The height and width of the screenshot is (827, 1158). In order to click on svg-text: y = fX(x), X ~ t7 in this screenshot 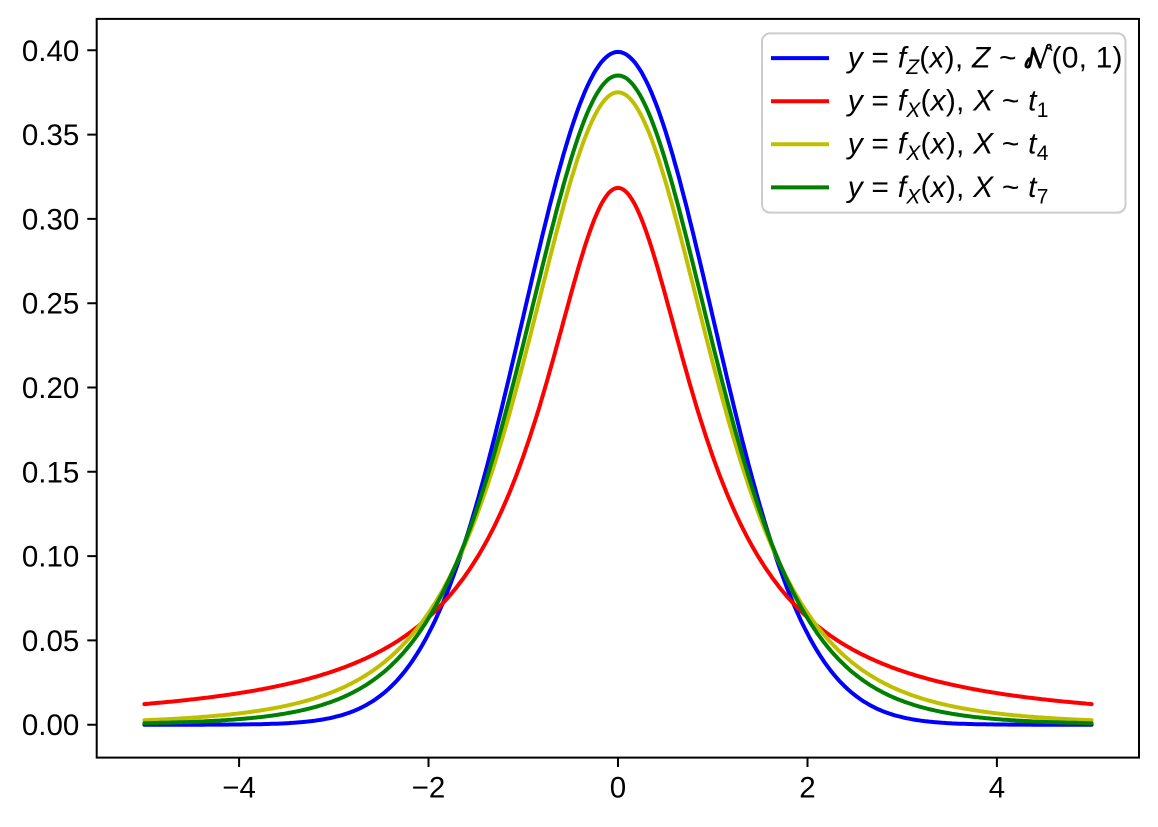, I will do `click(947, 190)`.